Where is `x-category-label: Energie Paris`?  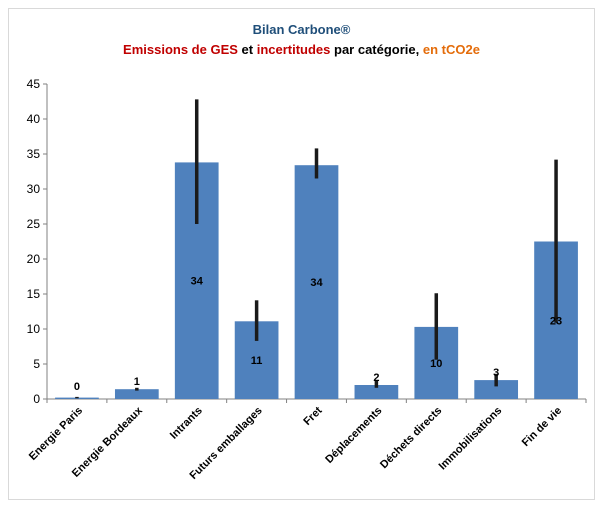
x-category-label: Energie Paris is located at coordinates (56, 434).